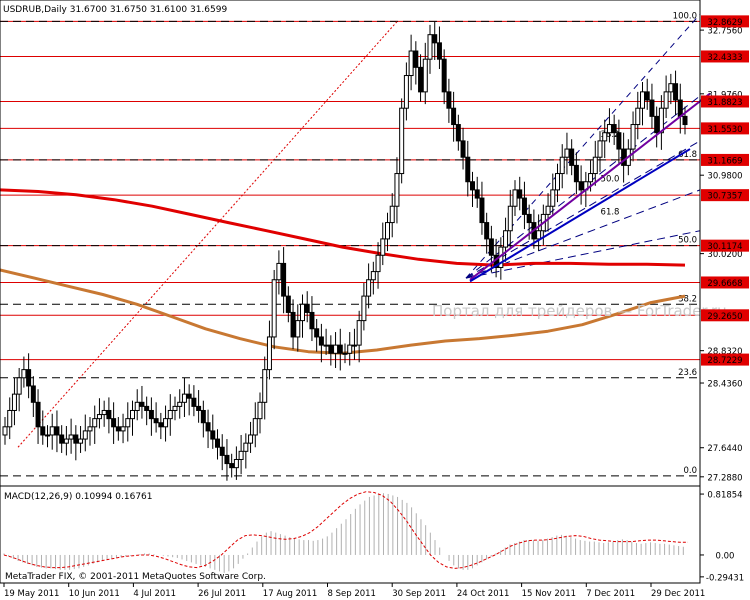  What do you see at coordinates (724, 177) in the screenshot?
I see `price-tick-label-2: 30.9800` at bounding box center [724, 177].